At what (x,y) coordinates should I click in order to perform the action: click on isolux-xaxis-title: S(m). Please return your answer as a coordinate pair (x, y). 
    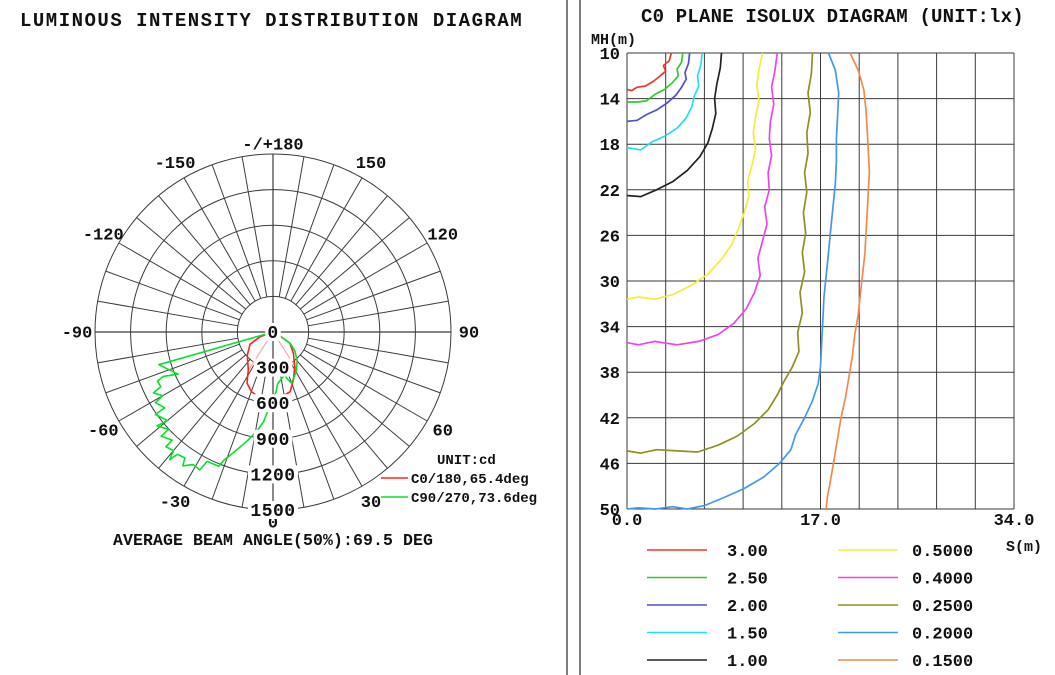
    Looking at the image, I should click on (1024, 547).